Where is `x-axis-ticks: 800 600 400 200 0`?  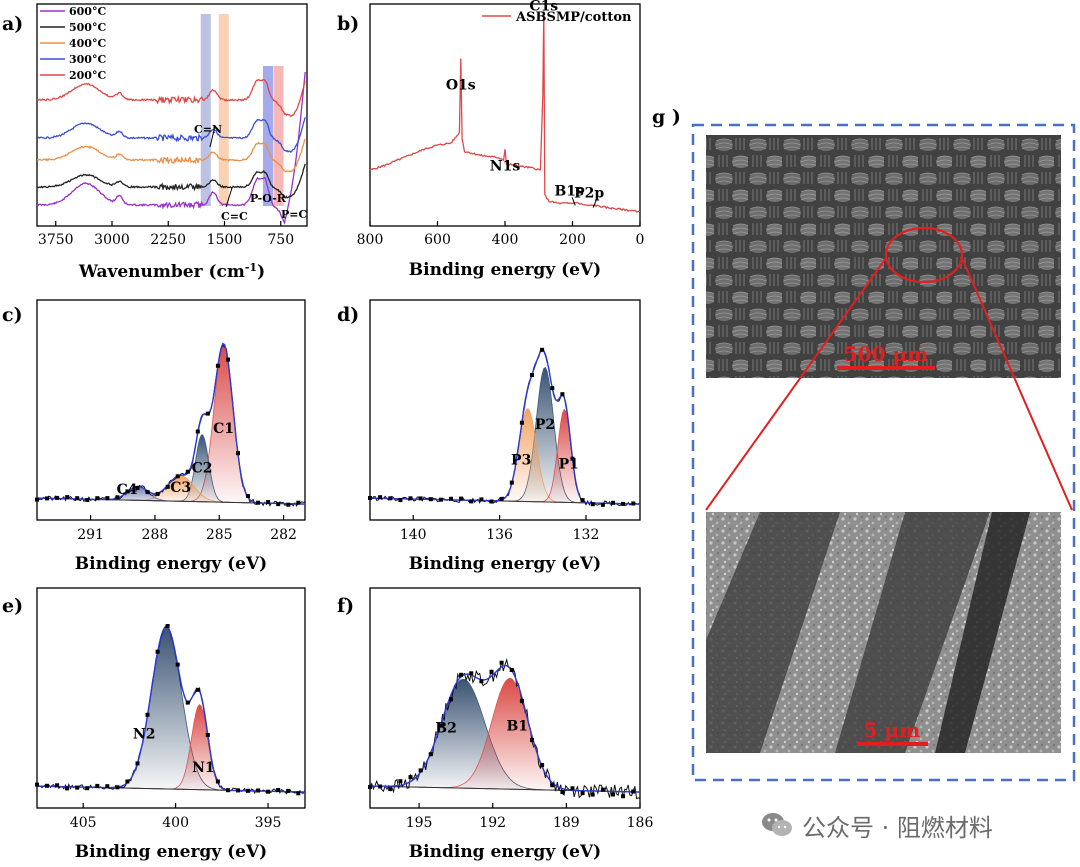 x-axis-ticks: 800 600 400 200 0 is located at coordinates (501, 234).